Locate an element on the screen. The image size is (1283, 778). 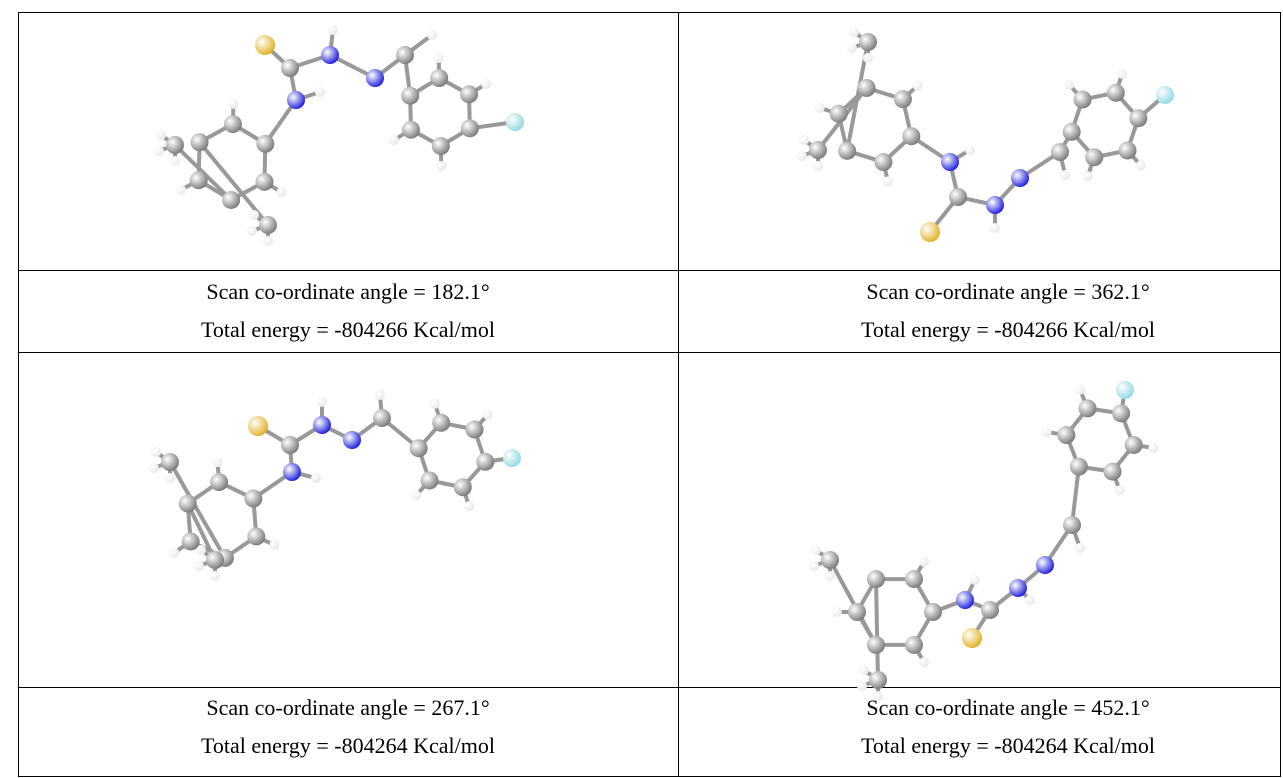
angle-text: Scan co-ordinate angle = 362.1° is located at coordinates (1008, 291).